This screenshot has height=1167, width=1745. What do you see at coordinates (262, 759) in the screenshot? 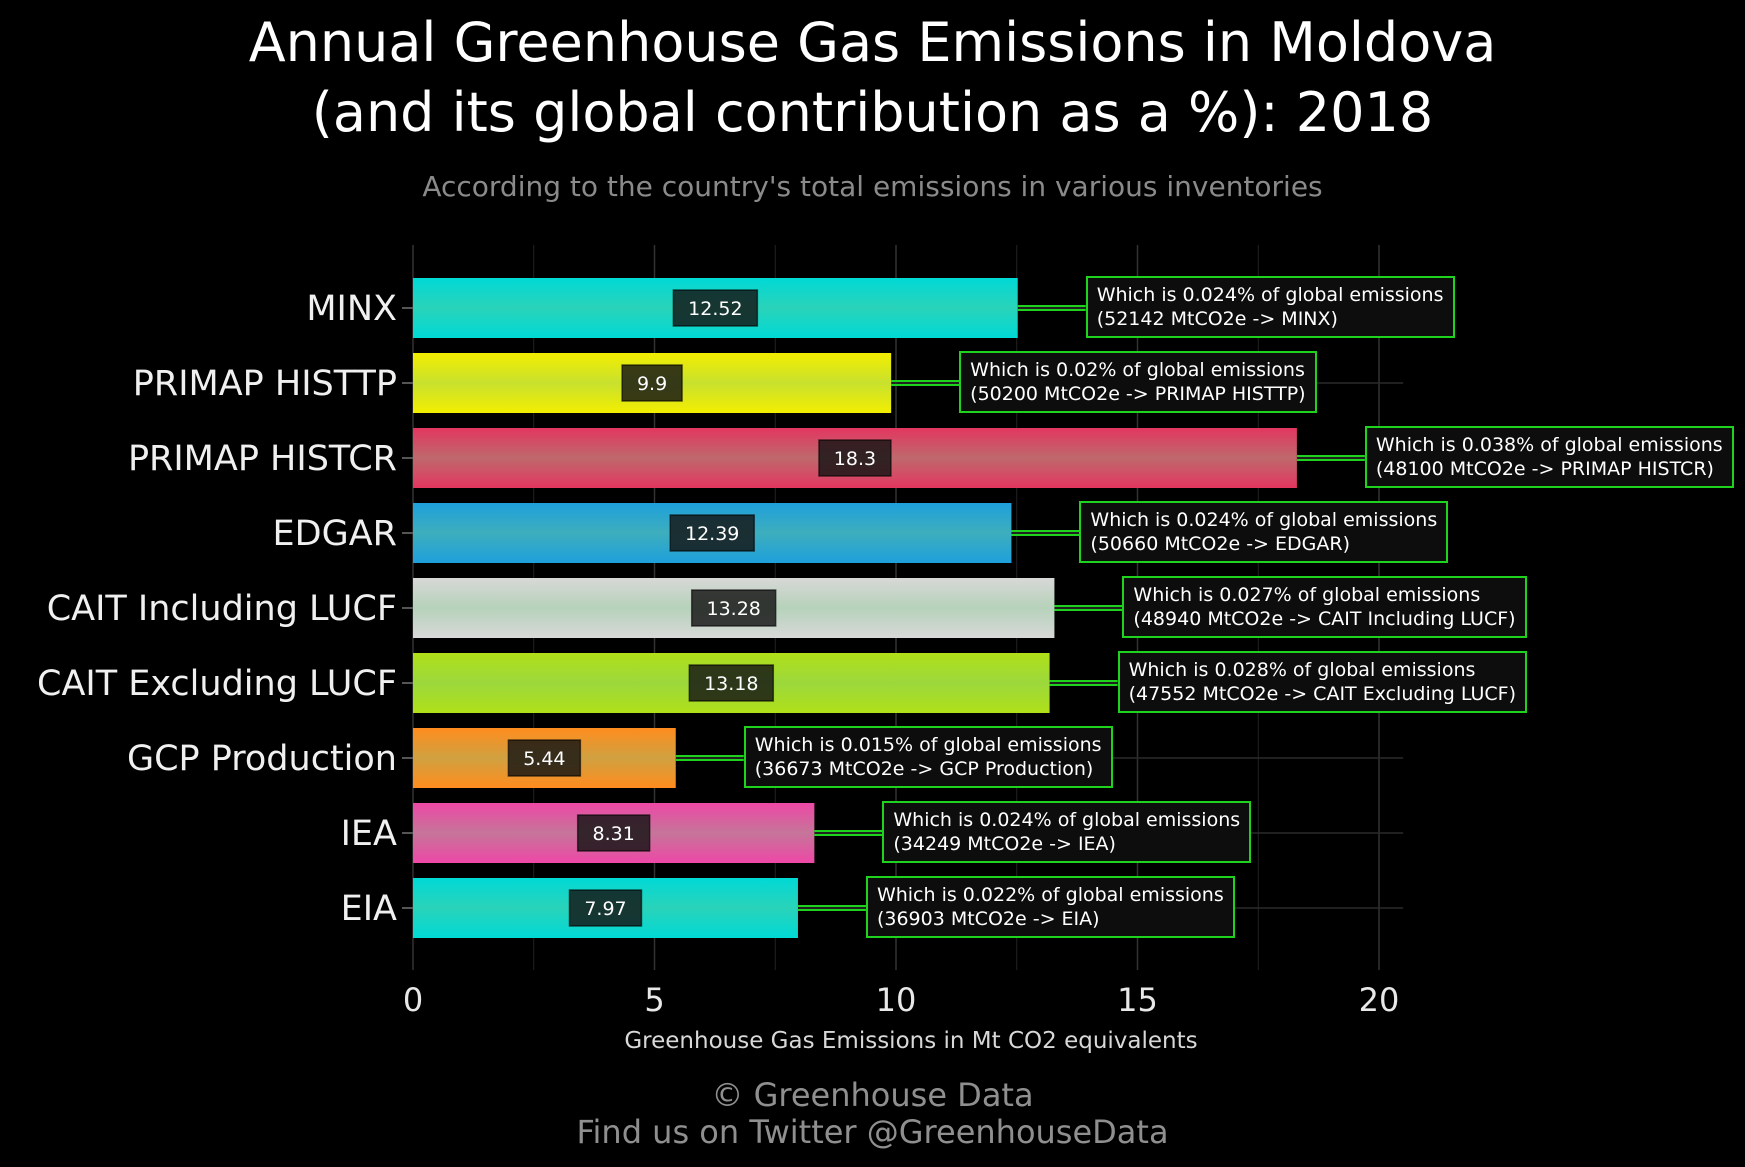
I see `category-label: GCP Production` at bounding box center [262, 759].